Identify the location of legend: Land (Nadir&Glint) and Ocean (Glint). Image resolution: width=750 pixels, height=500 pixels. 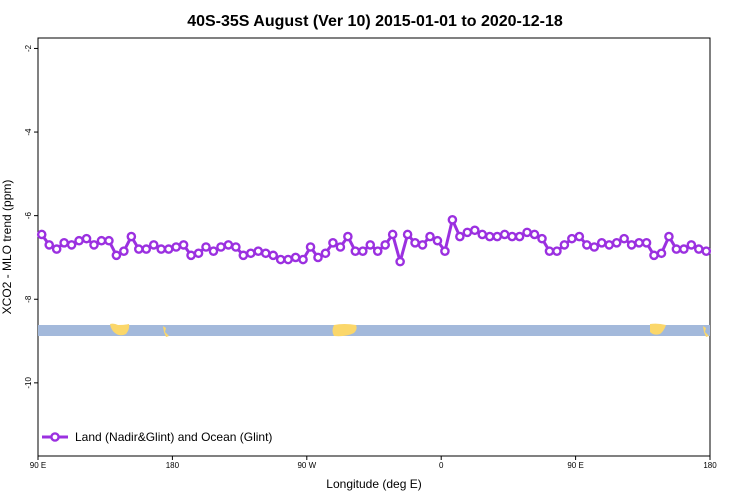
(157, 437).